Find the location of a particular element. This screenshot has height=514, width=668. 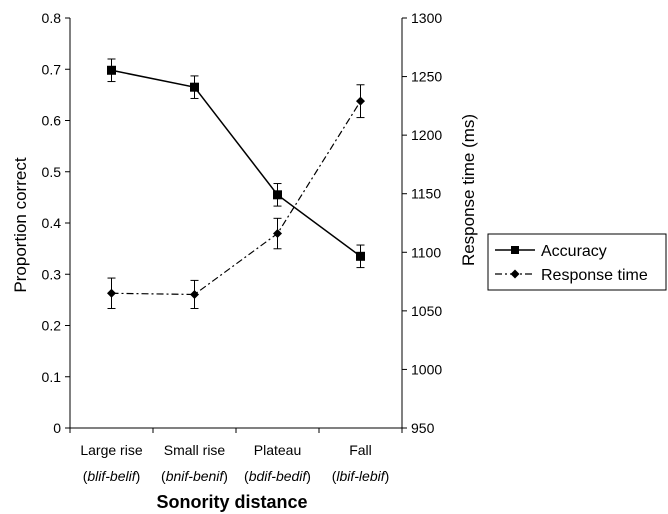

left-tick-label: 0.2 is located at coordinates (52, 326).